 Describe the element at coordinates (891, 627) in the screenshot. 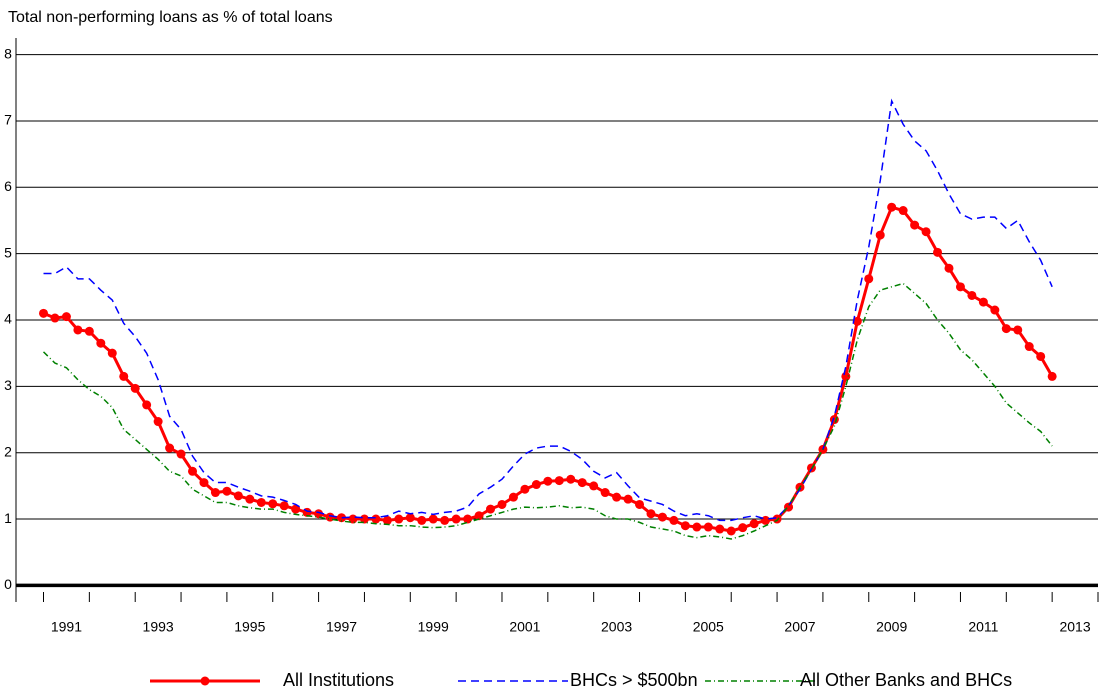

I see `x-tick-label: 2009` at that location.